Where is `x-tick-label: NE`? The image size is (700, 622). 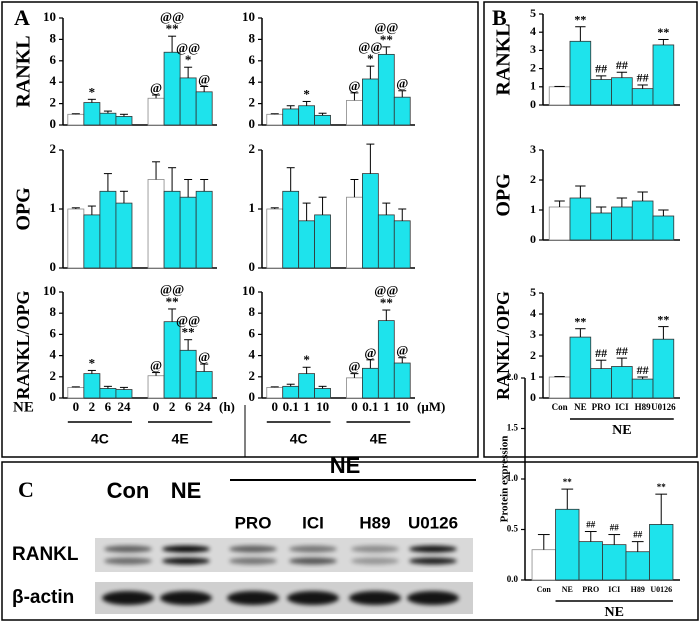 x-tick-label: NE is located at coordinates (567, 589).